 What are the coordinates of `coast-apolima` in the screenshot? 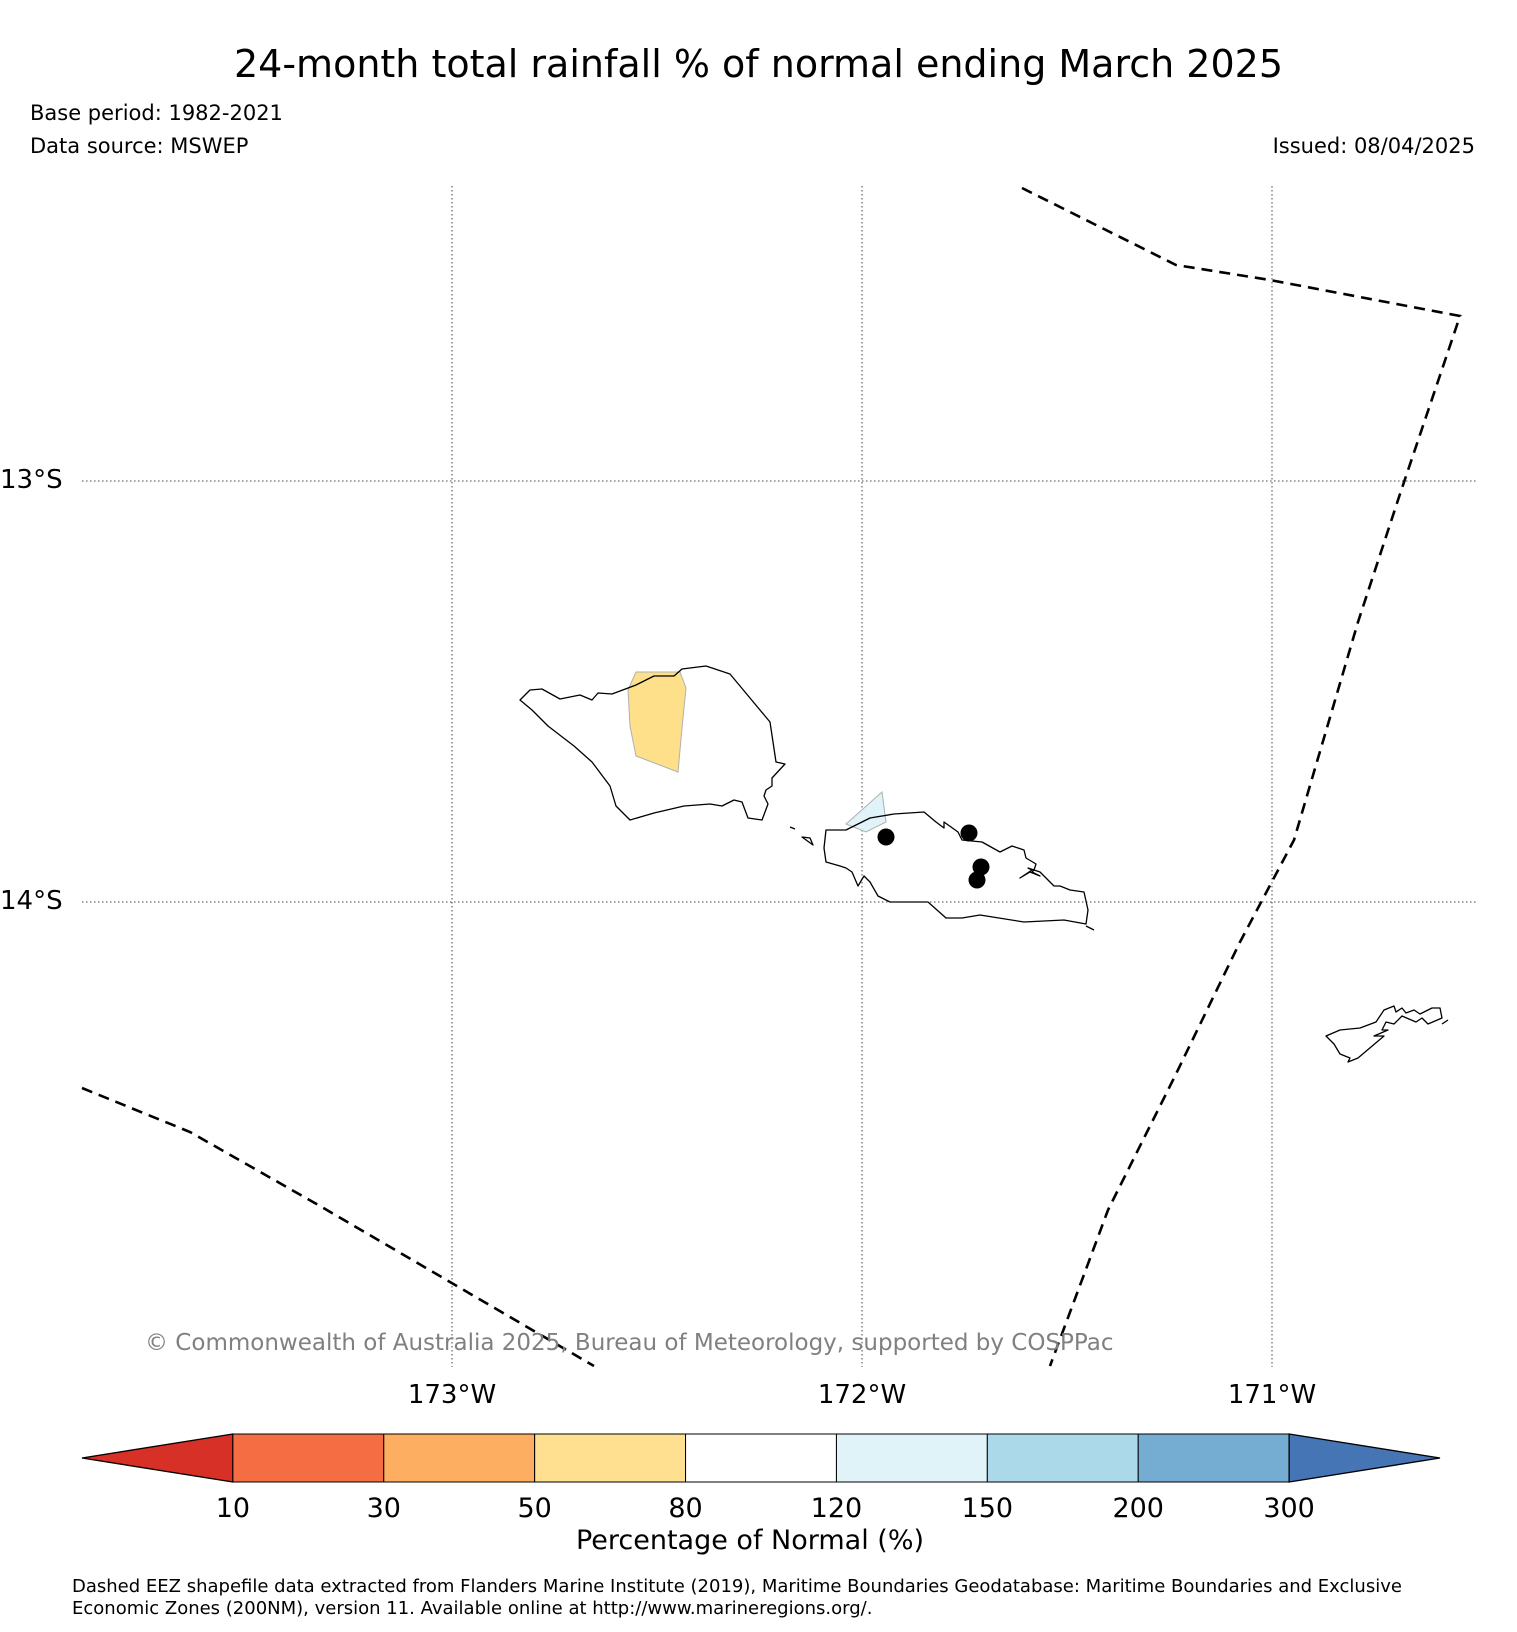 It's located at (807, 841).